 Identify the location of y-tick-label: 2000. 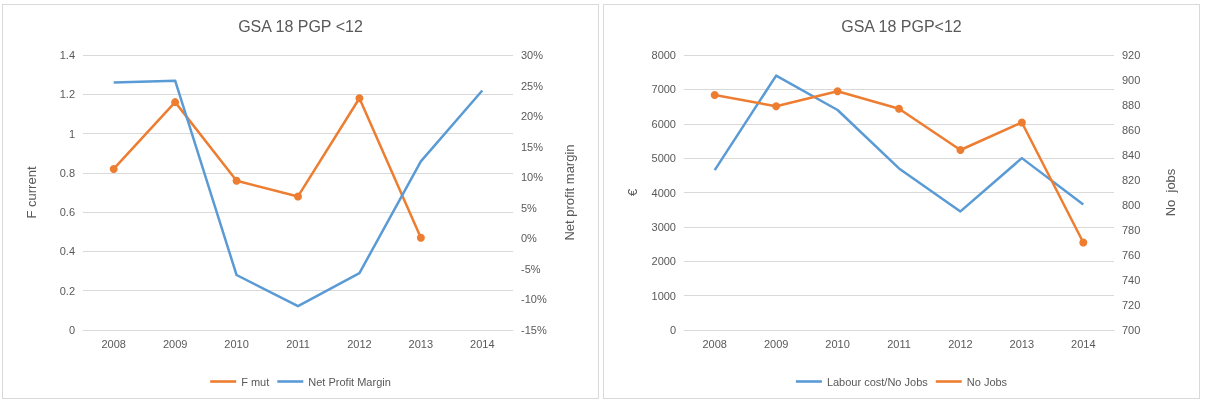
(663, 261).